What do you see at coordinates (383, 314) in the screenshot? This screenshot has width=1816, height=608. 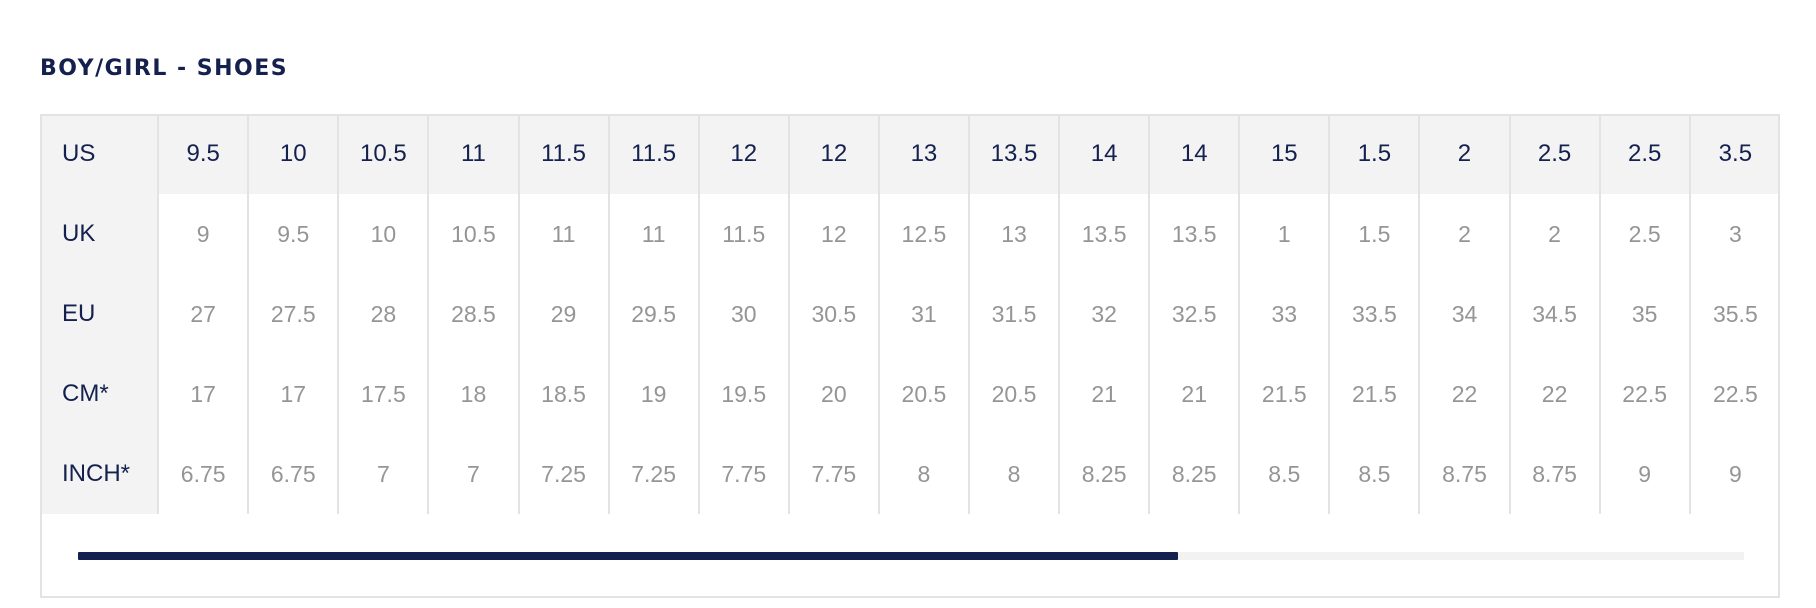 I see `size-cell: 28` at bounding box center [383, 314].